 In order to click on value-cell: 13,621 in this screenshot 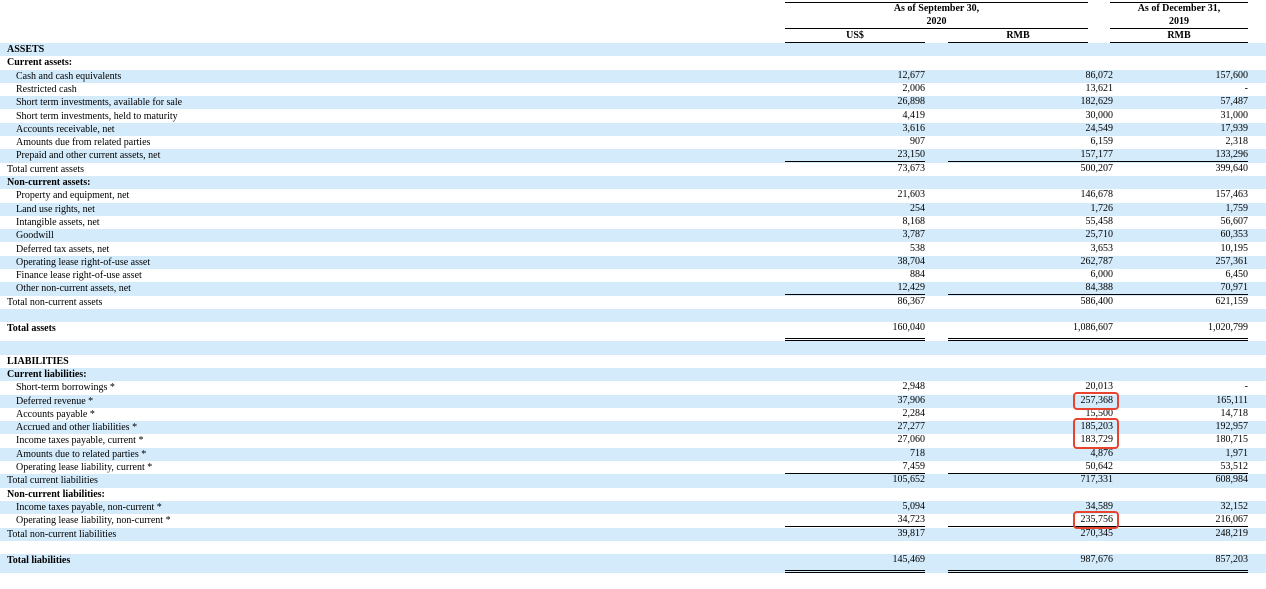, I will do `click(1031, 89)`.